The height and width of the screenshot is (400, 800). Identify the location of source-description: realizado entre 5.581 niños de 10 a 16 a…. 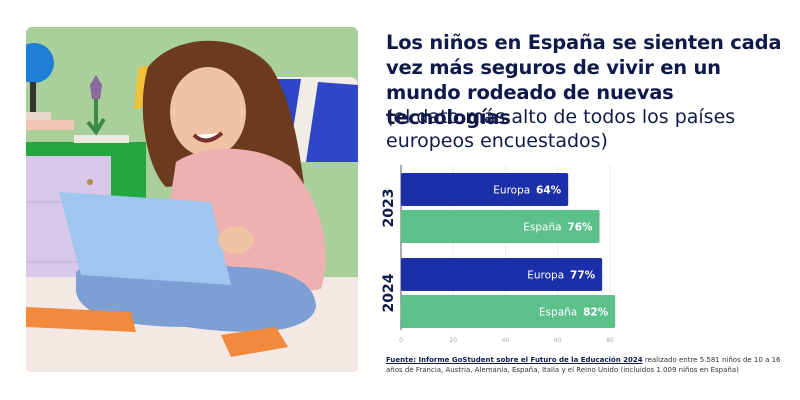
(583, 365).